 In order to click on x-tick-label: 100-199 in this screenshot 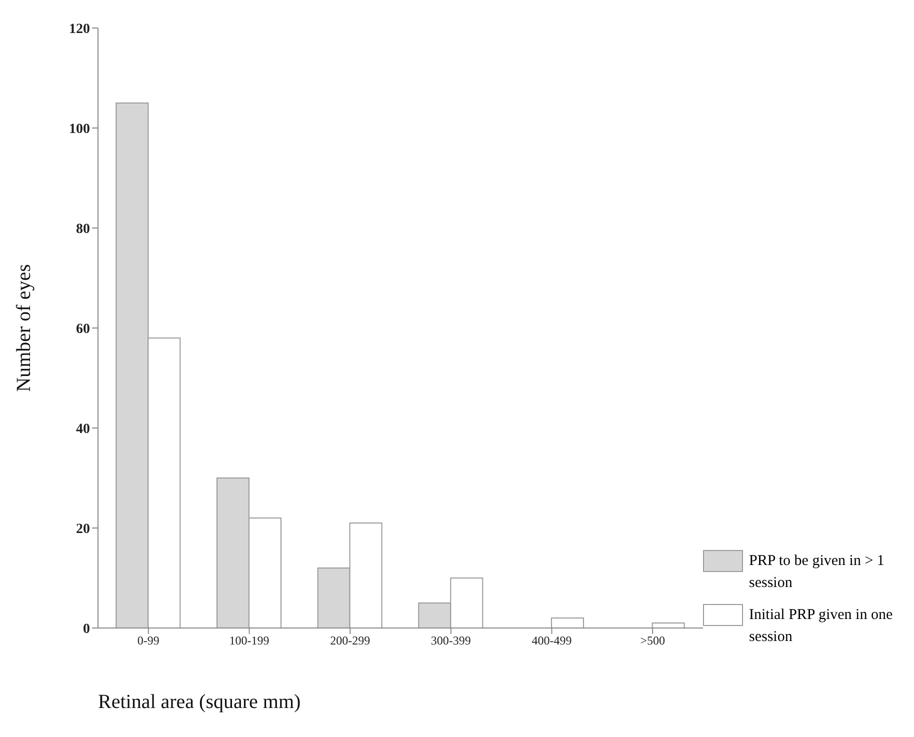, I will do `click(249, 641)`.